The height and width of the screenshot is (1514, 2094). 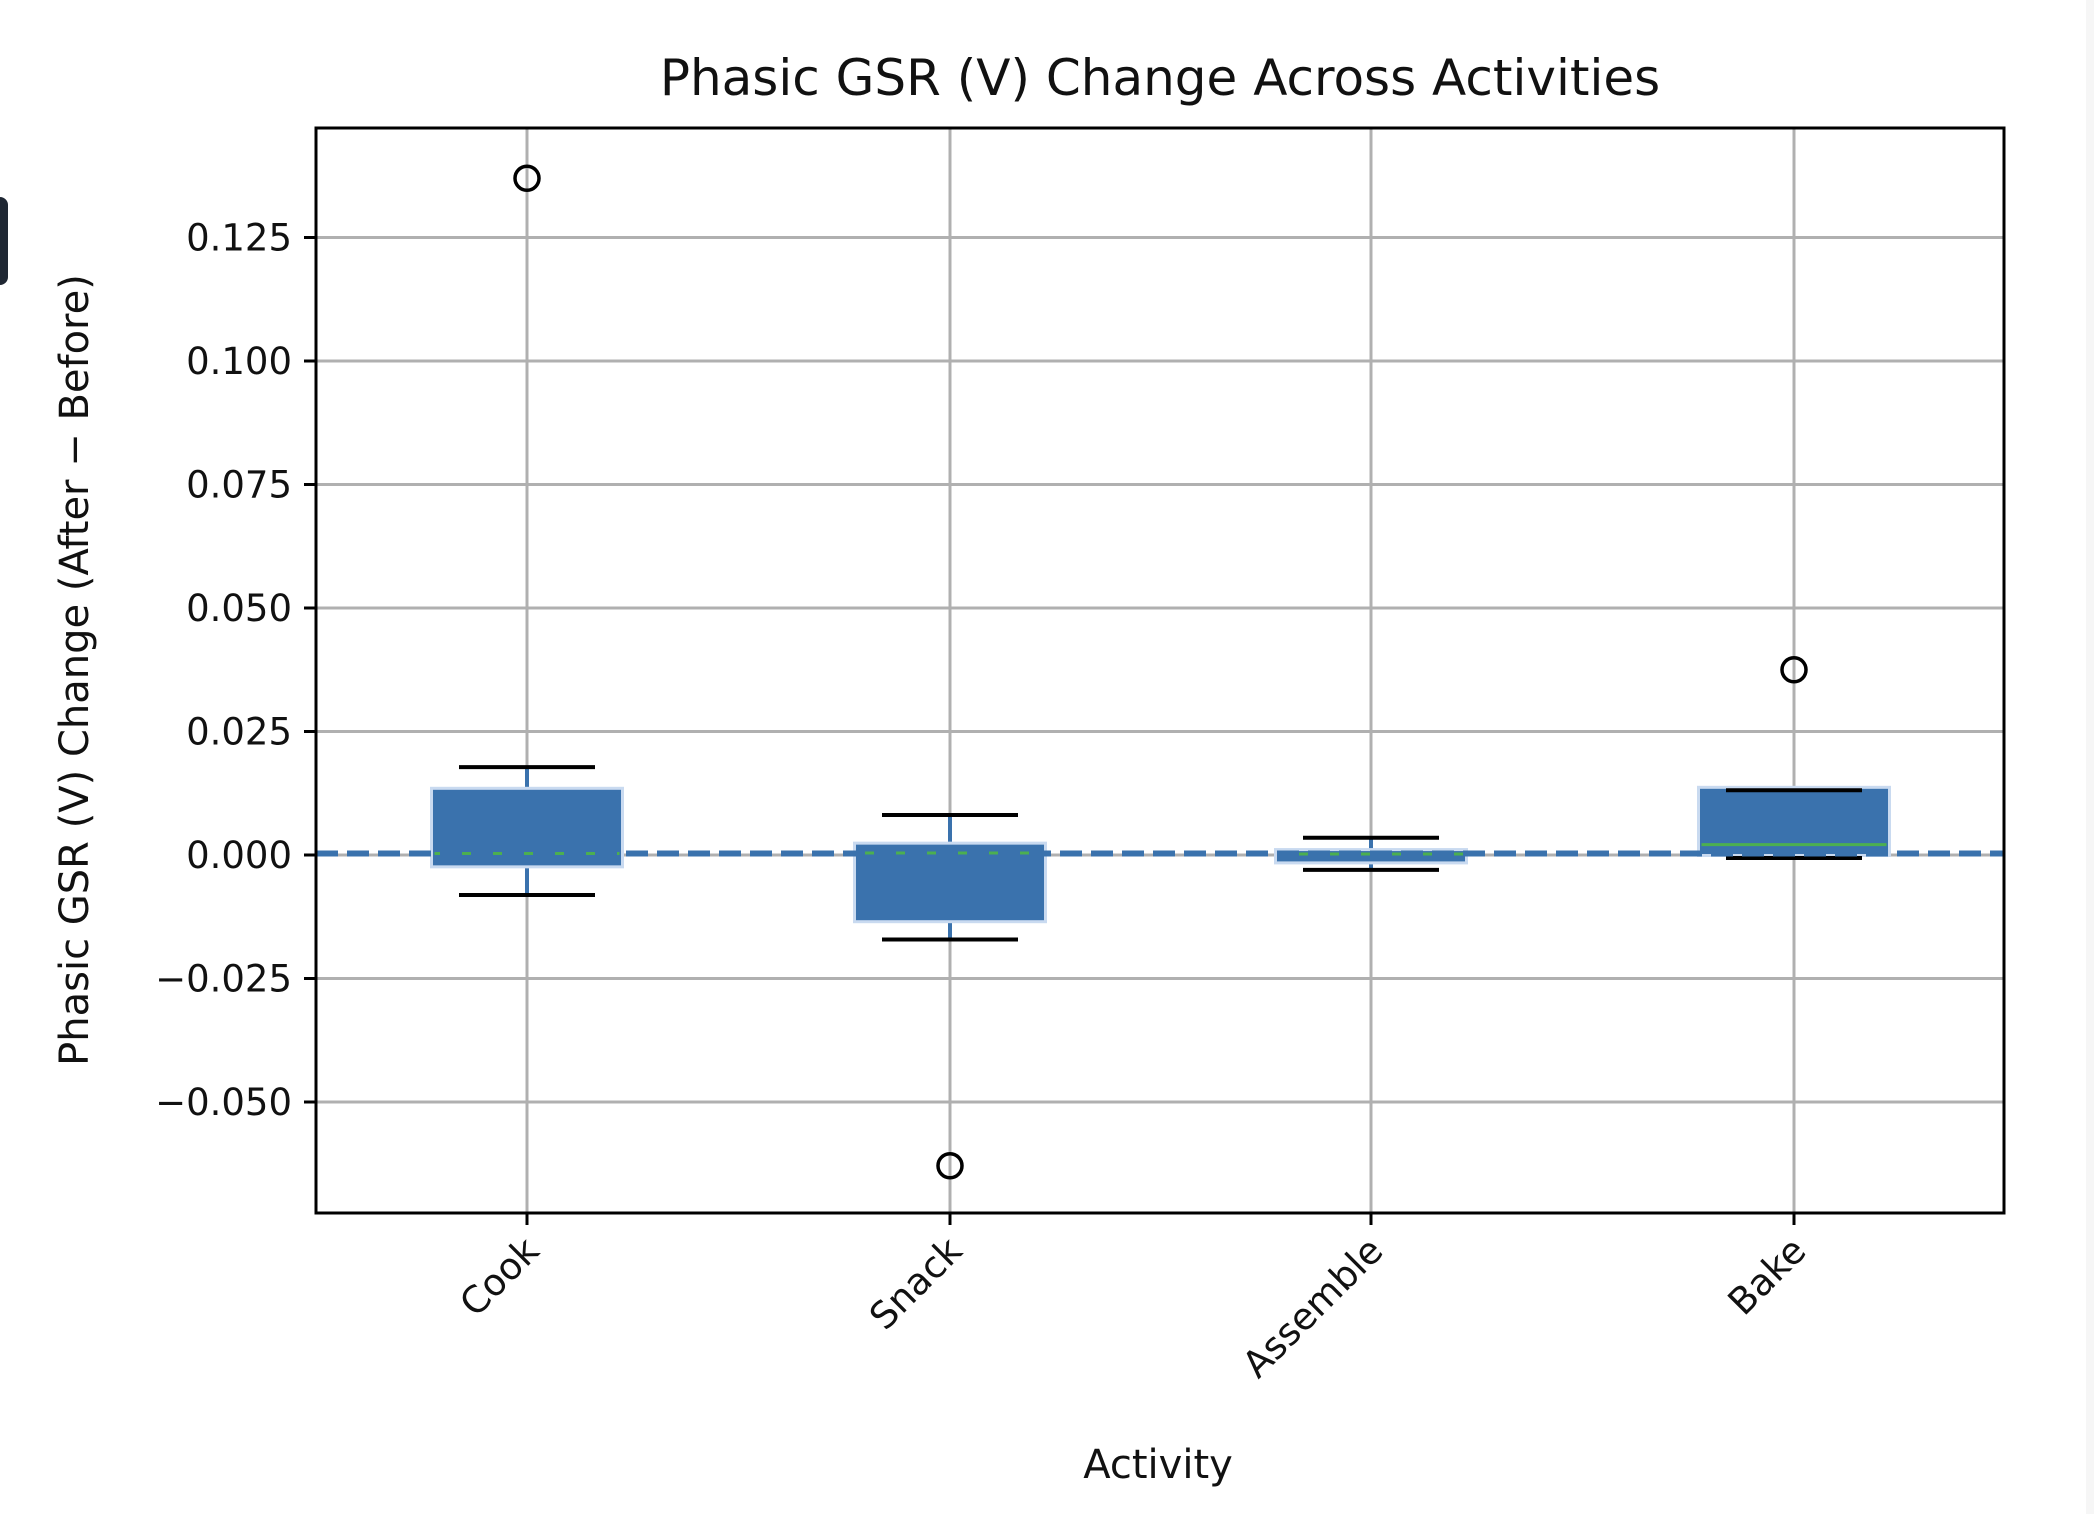 What do you see at coordinates (1133, 1299) in the screenshot?
I see `x-axis-ticks: Cook Snack Assemble Bake` at bounding box center [1133, 1299].